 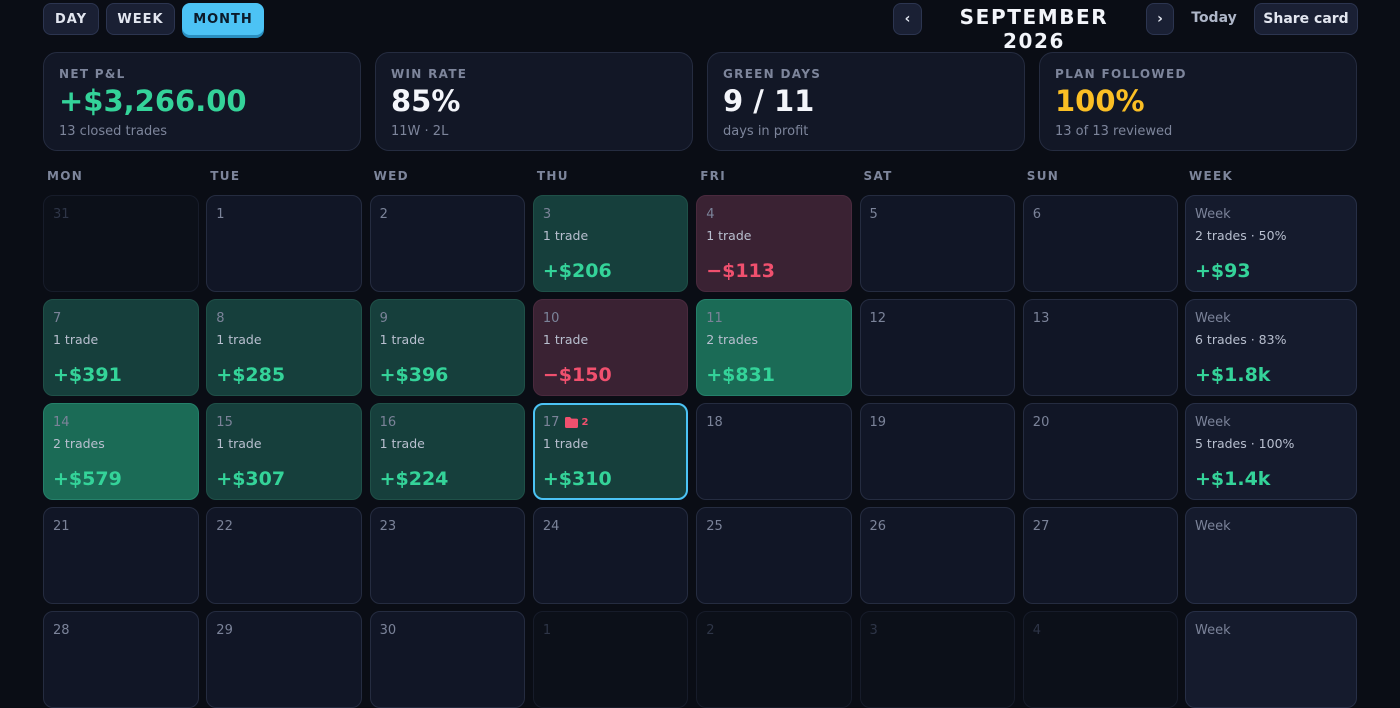 What do you see at coordinates (288, 318) in the screenshot?
I see `day-header: 8` at bounding box center [288, 318].